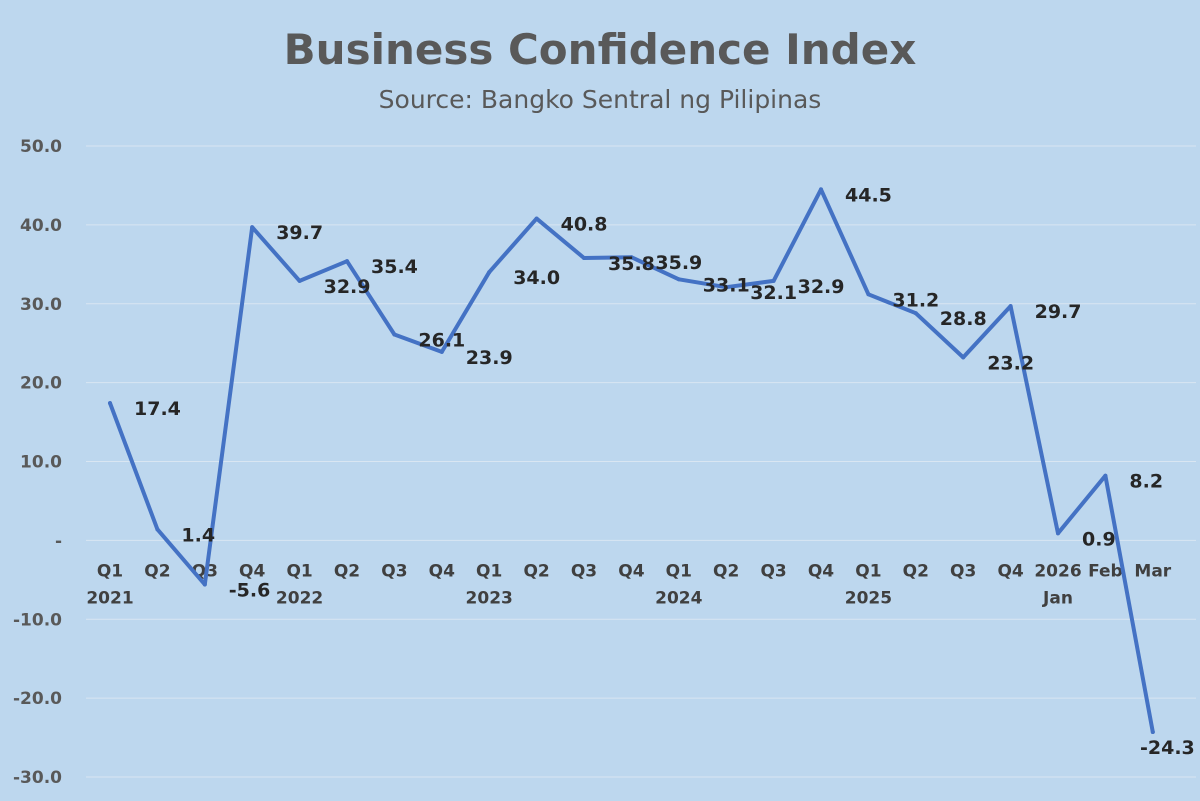 The width and height of the screenshot is (1200, 801). I want to click on x-tick-sublabel: 2023, so click(489, 598).